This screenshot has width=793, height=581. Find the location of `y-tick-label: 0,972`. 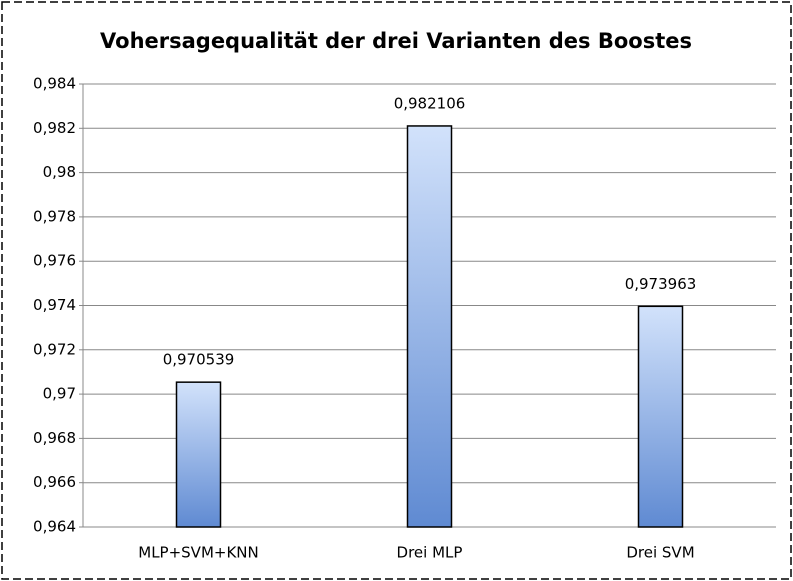

y-tick-label: 0,972 is located at coordinates (54, 349).